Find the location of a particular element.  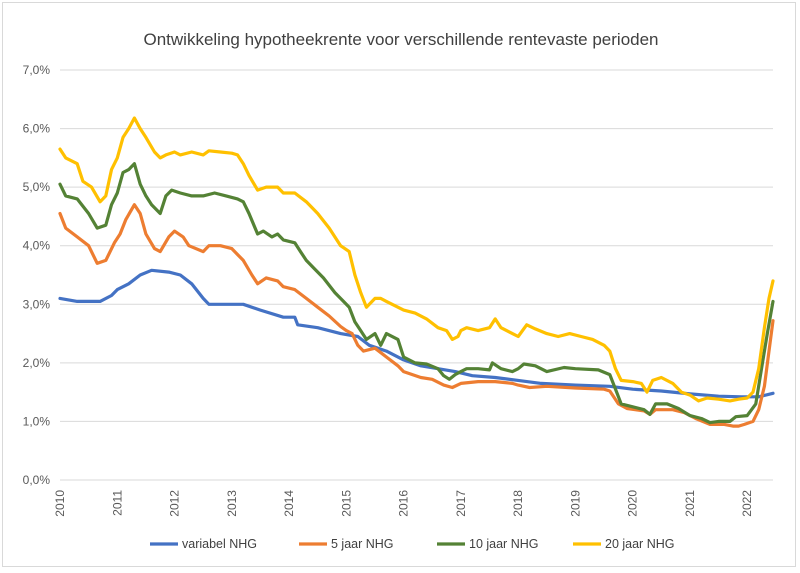

x-tick-label: 2017 is located at coordinates (461, 503).